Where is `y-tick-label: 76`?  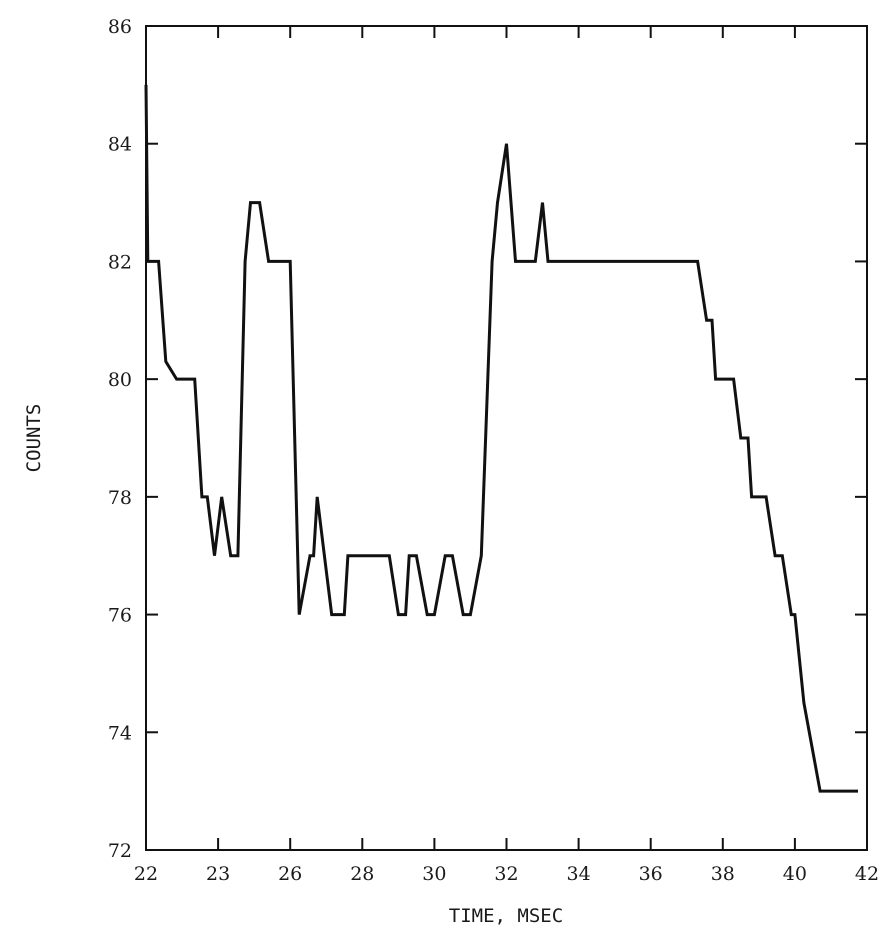 y-tick-label: 76 is located at coordinates (120, 616).